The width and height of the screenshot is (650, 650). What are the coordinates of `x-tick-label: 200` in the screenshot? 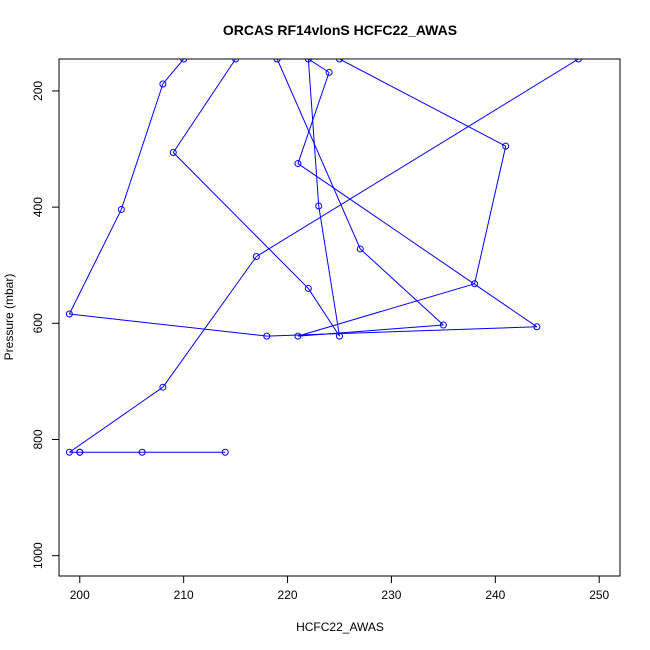 It's located at (80, 595).